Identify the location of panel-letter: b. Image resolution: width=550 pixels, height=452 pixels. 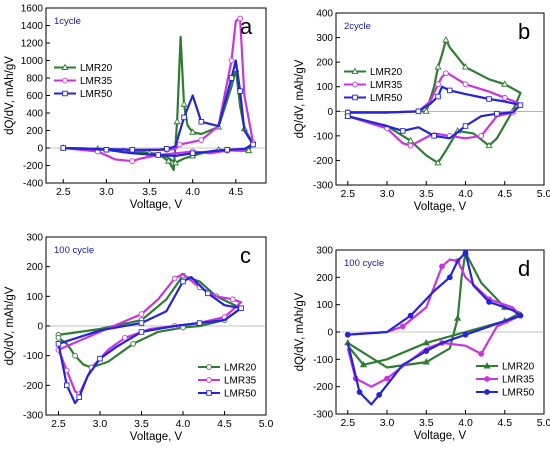
(524, 31).